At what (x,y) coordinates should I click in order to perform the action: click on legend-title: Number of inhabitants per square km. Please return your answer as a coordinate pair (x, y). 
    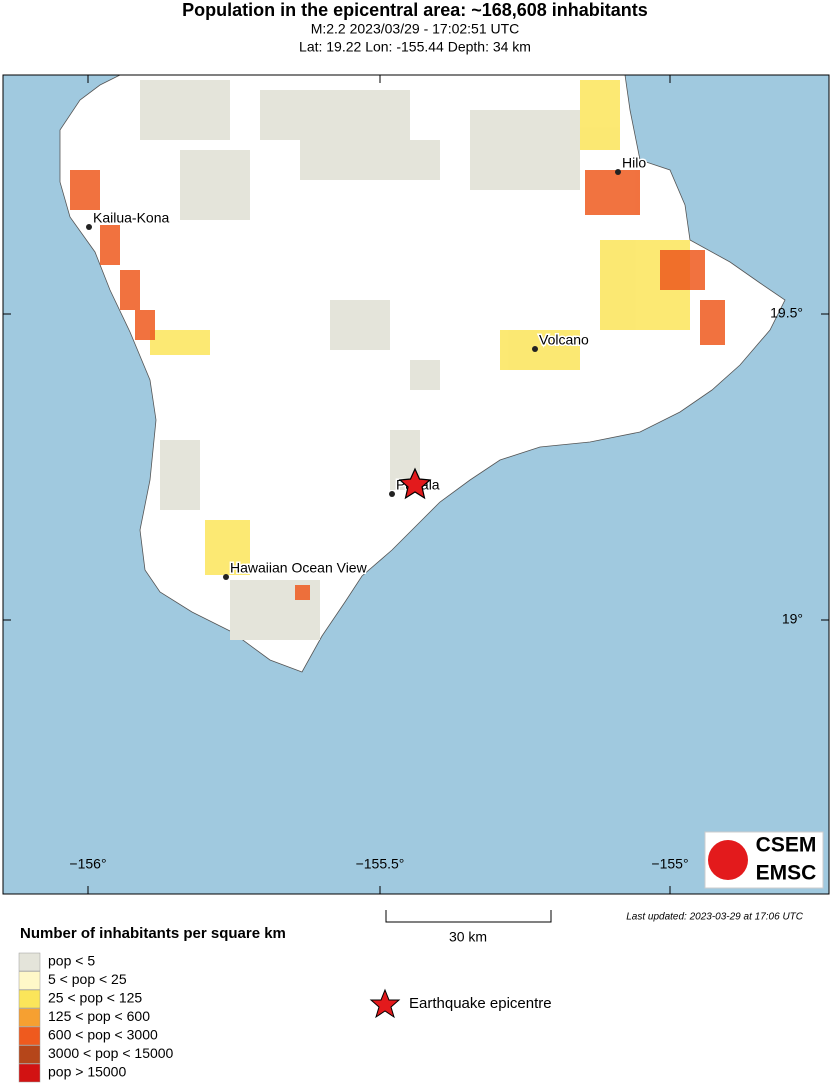
    Looking at the image, I should click on (153, 933).